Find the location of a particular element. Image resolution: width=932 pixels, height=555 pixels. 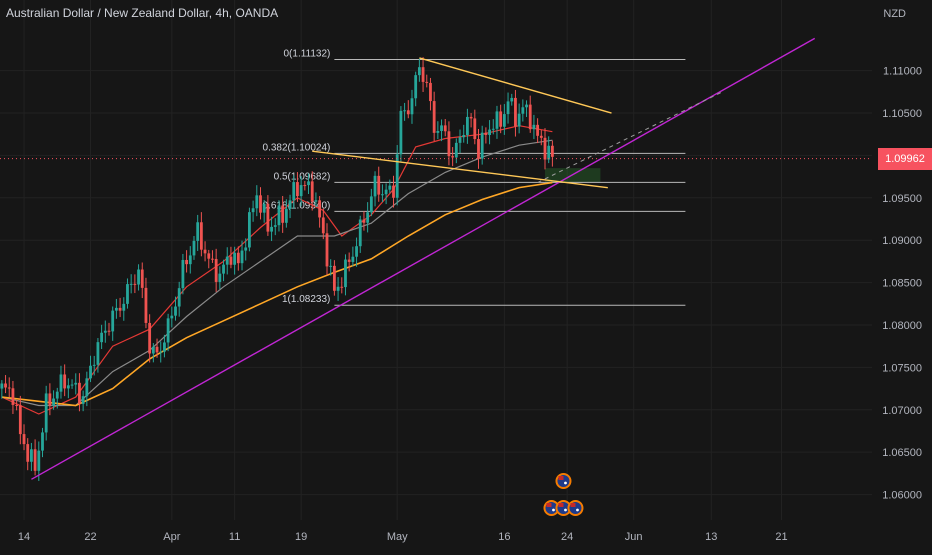

wedge-lower-line is located at coordinates (460, 169).